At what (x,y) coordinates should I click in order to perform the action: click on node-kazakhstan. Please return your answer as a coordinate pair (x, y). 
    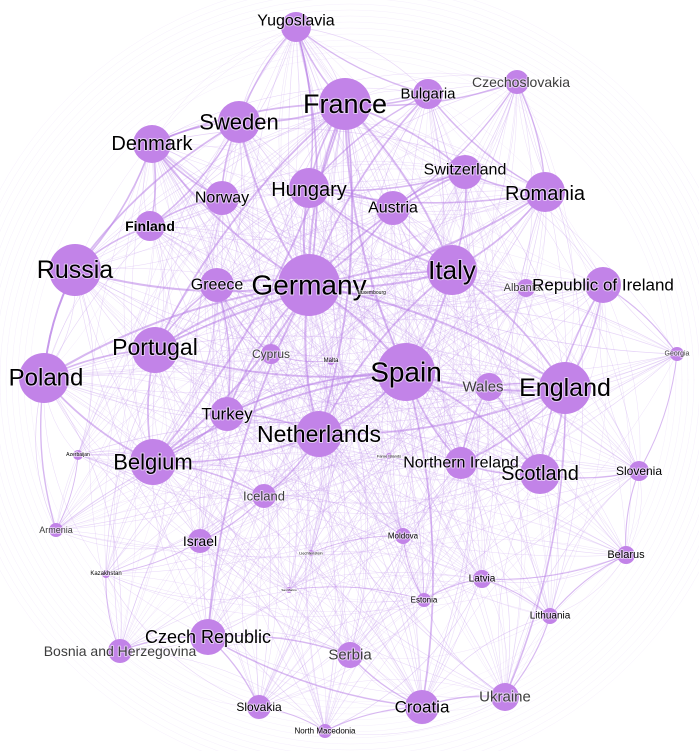
    Looking at the image, I should click on (106, 574).